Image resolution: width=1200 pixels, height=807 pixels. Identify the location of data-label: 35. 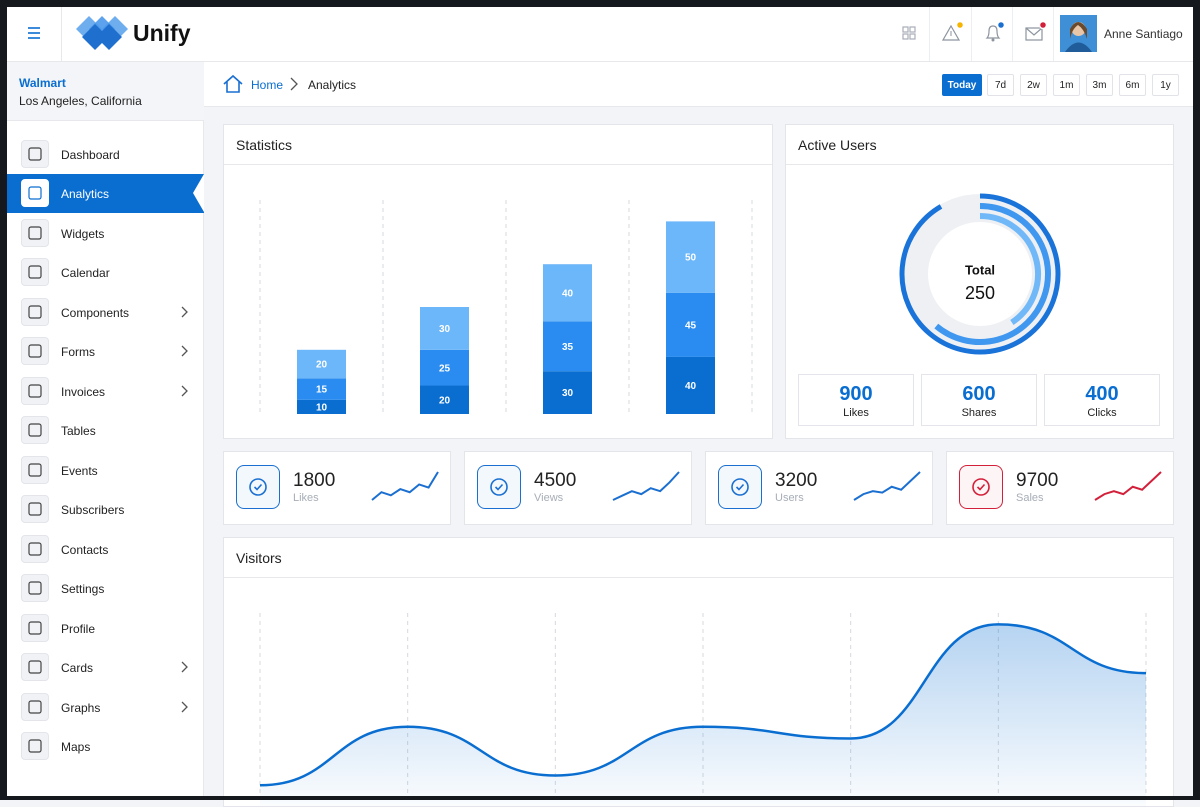
(568, 347).